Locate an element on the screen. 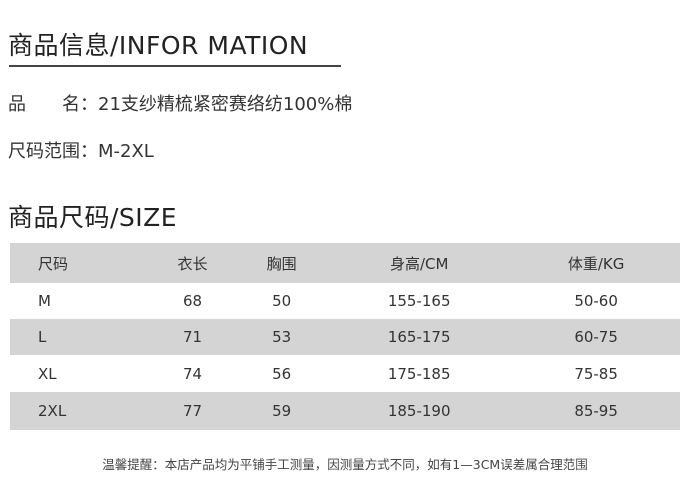 This screenshot has width=690, height=500. size-range: M-2XL is located at coordinates (126, 151).